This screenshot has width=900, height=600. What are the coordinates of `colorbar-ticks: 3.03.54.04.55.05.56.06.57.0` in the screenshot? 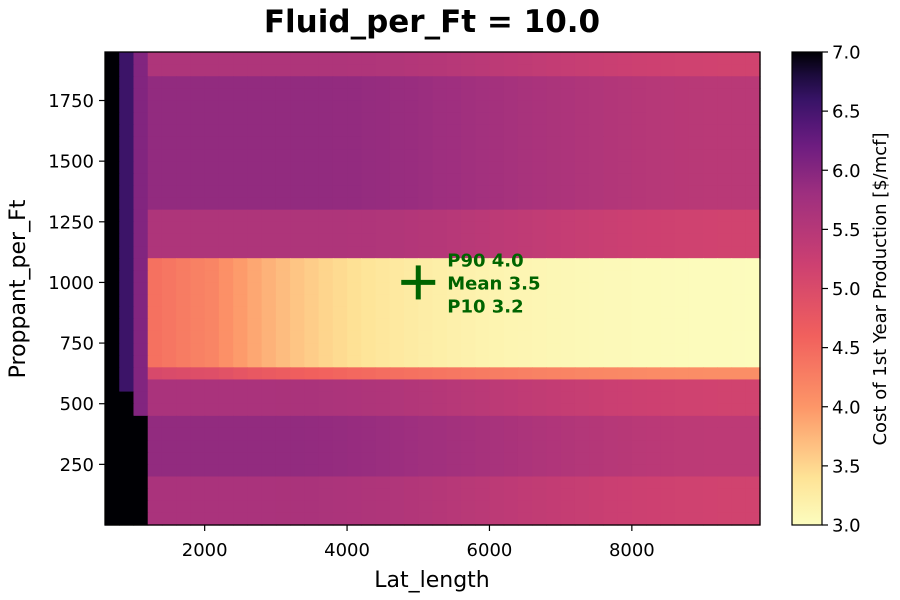 It's located at (841, 290).